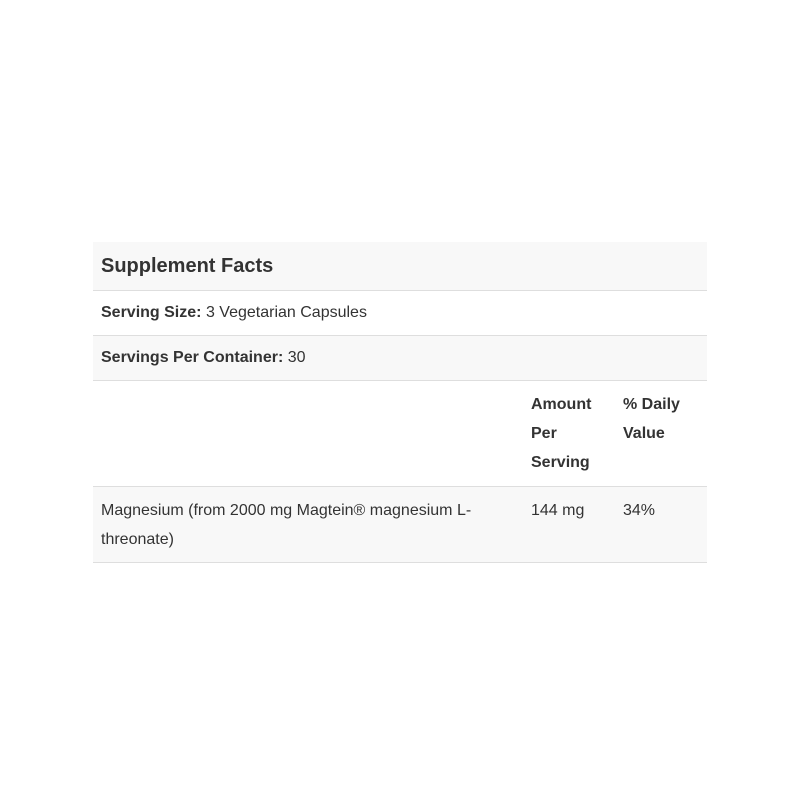 This screenshot has width=800, height=800. Describe the element at coordinates (569, 433) in the screenshot. I see `header-amount: Amount Per Serving` at that location.